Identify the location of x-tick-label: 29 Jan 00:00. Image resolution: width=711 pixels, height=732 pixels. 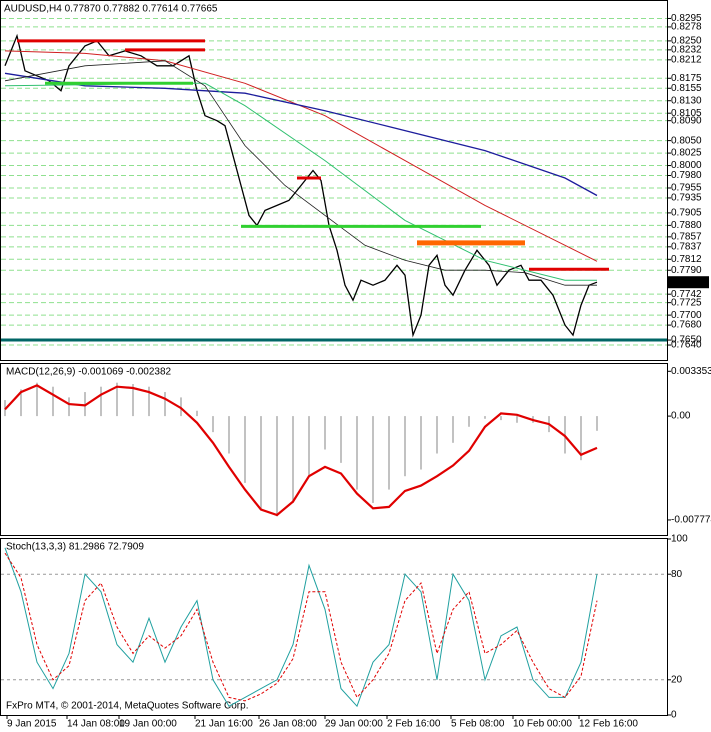
(354, 724).